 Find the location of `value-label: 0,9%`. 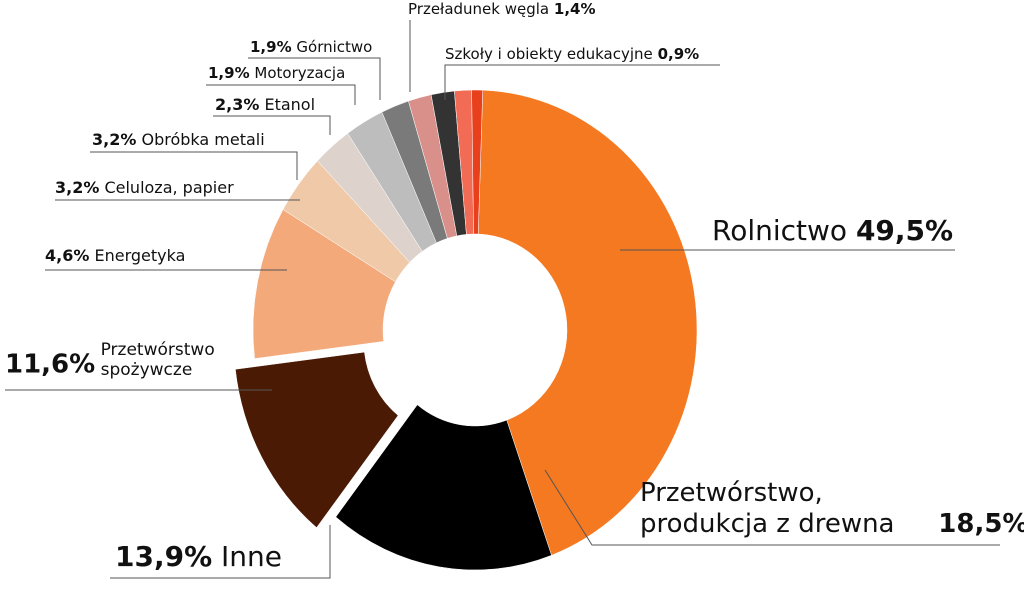

value-label: 0,9% is located at coordinates (678, 54).